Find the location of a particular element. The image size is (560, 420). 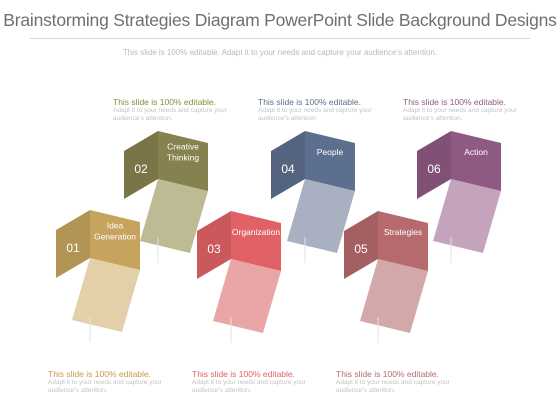

step-label: Organization is located at coordinates (256, 232).